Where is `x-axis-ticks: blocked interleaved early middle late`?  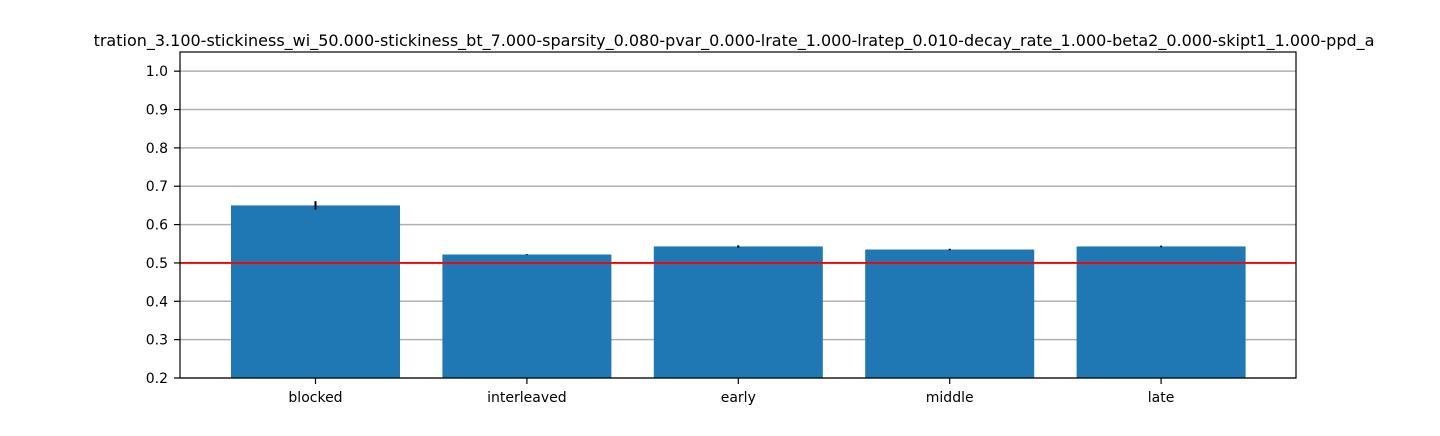
x-axis-ticks: blocked interleaved early middle late is located at coordinates (731, 392).